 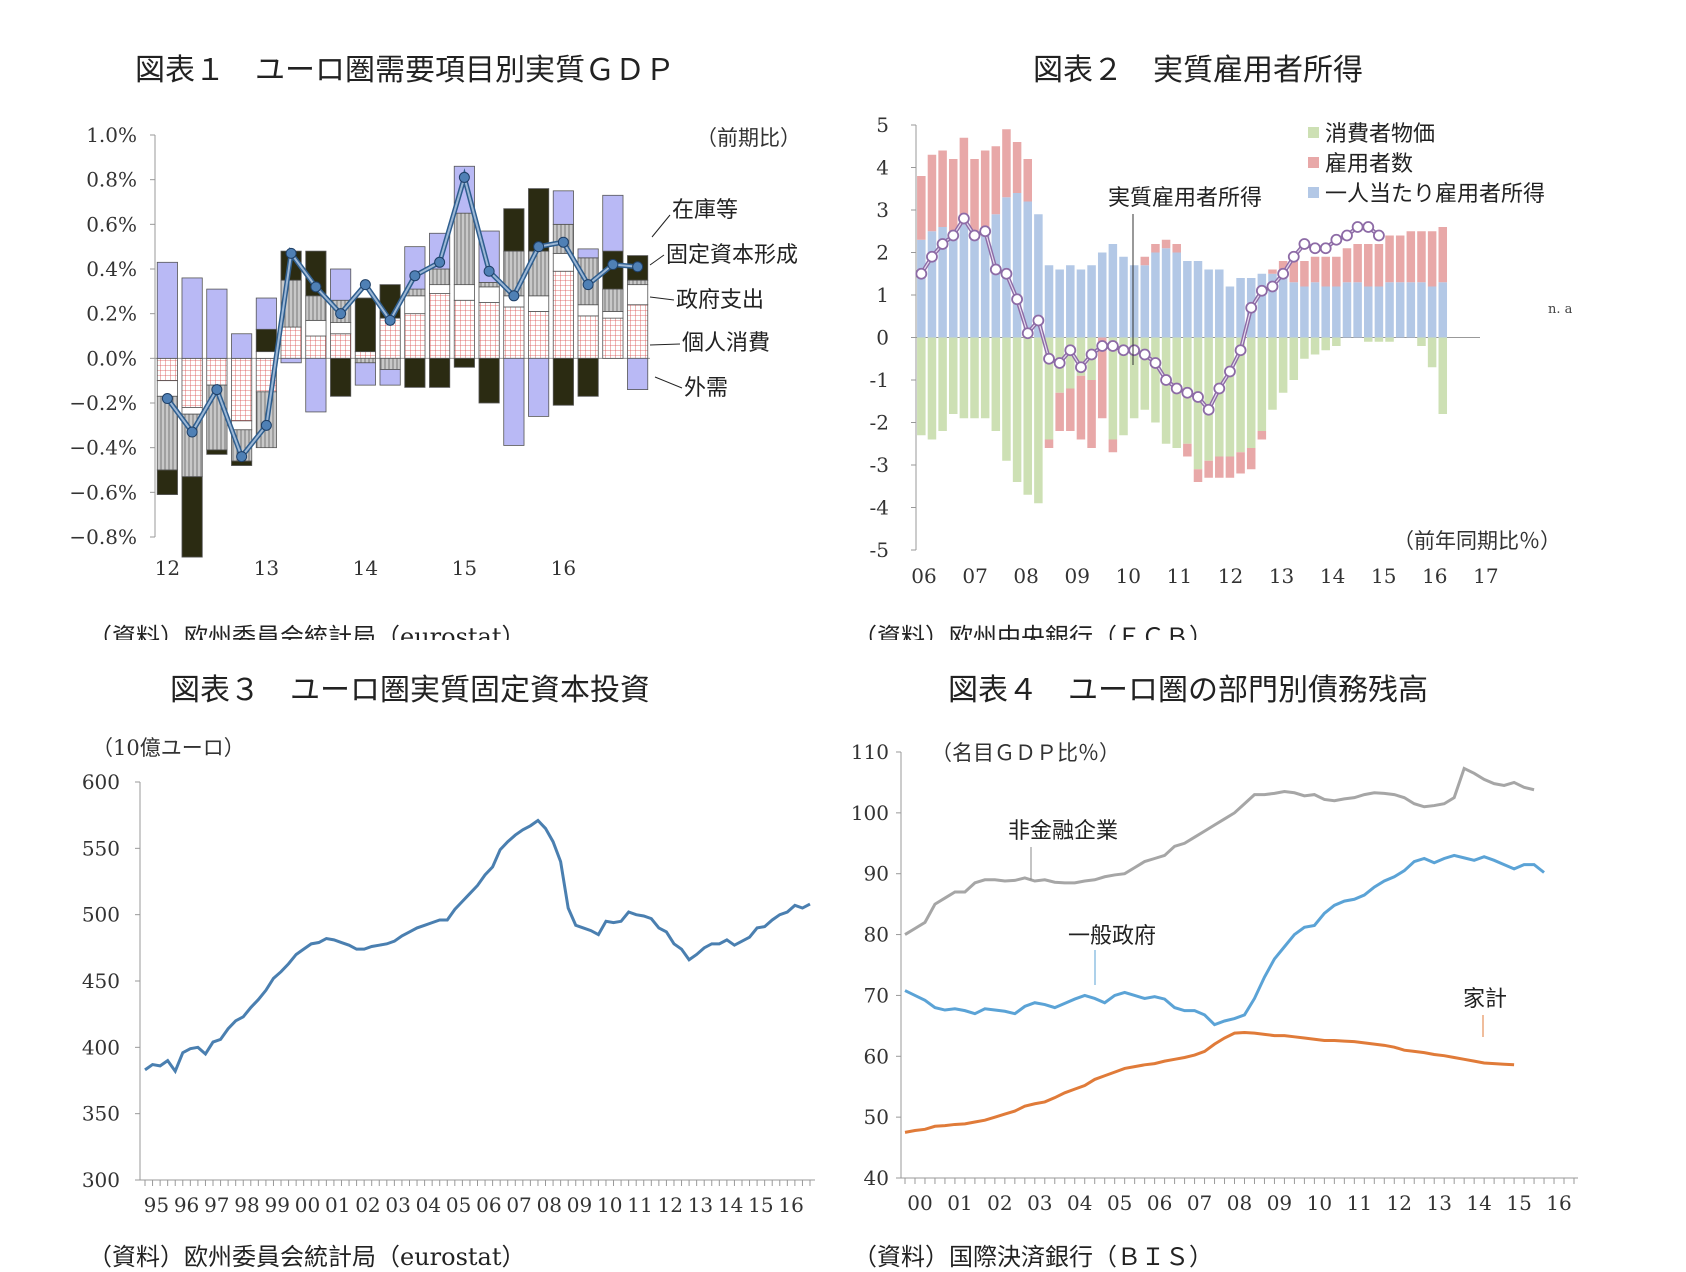 I want to click on y-tick-label: 80, so click(x=876, y=935).